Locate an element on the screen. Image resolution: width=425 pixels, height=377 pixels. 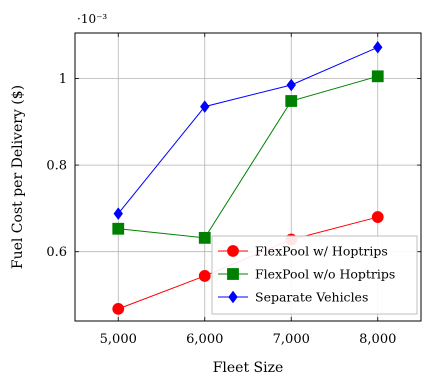
legend-label: FlexPool w/o Hoptrips is located at coordinates (325, 274).